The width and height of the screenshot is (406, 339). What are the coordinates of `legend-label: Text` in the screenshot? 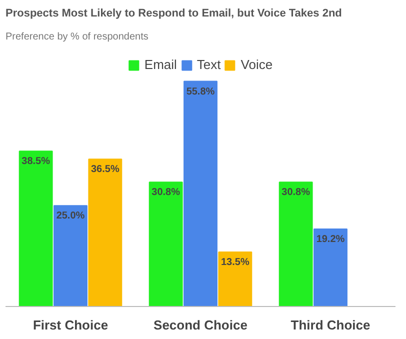 It's located at (208, 64).